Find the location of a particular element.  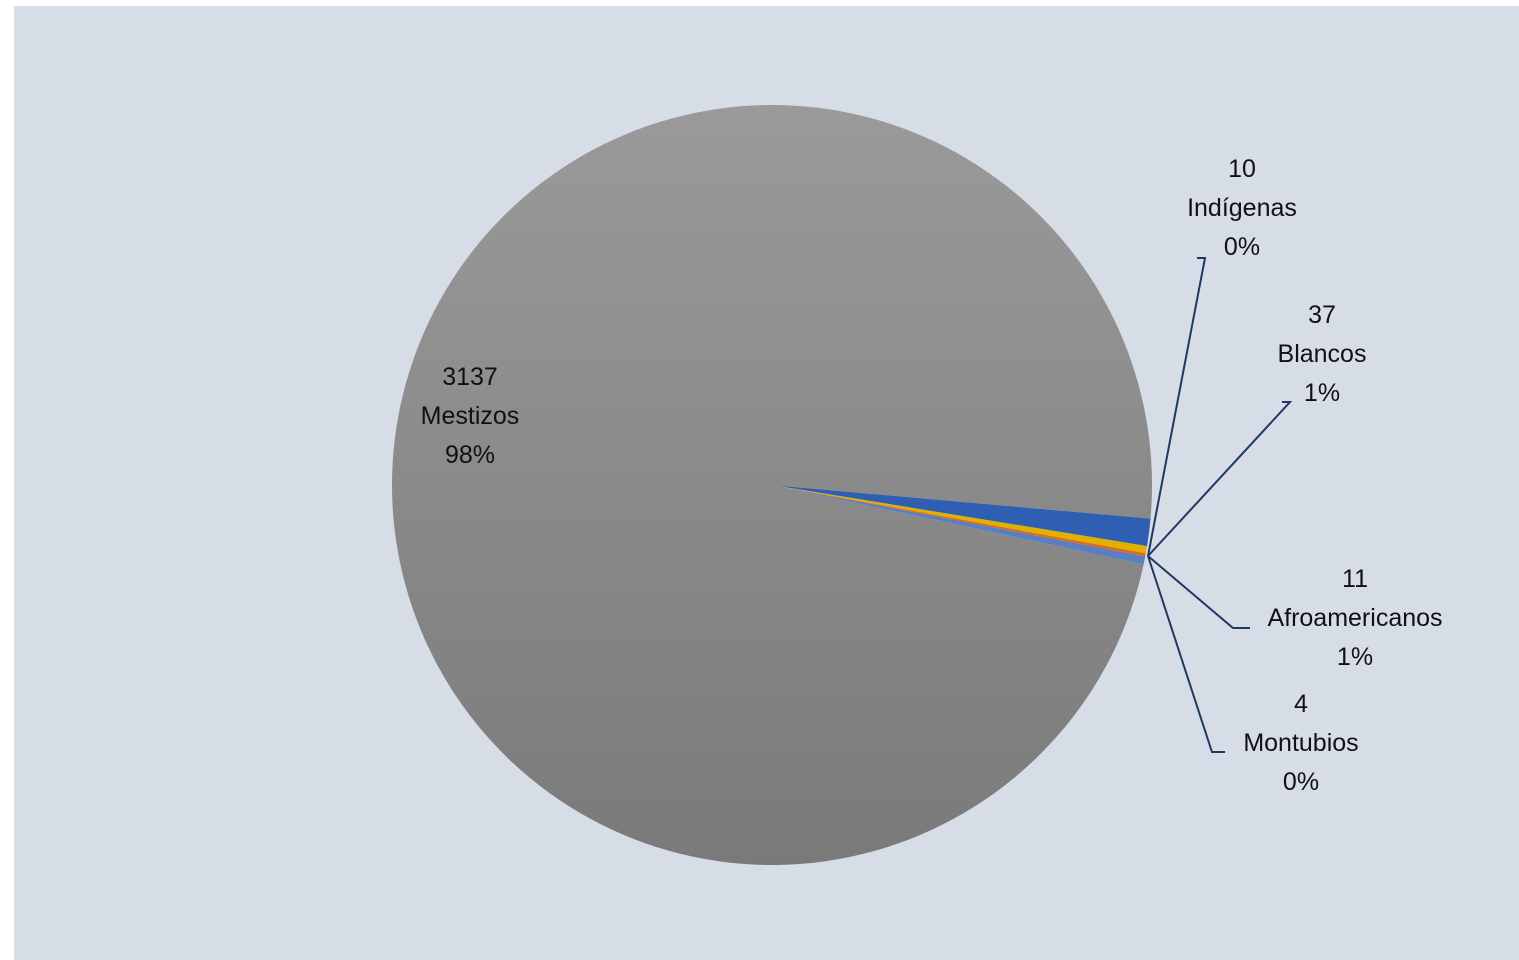

data-label-category-montubios: Montubios is located at coordinates (1300, 743).